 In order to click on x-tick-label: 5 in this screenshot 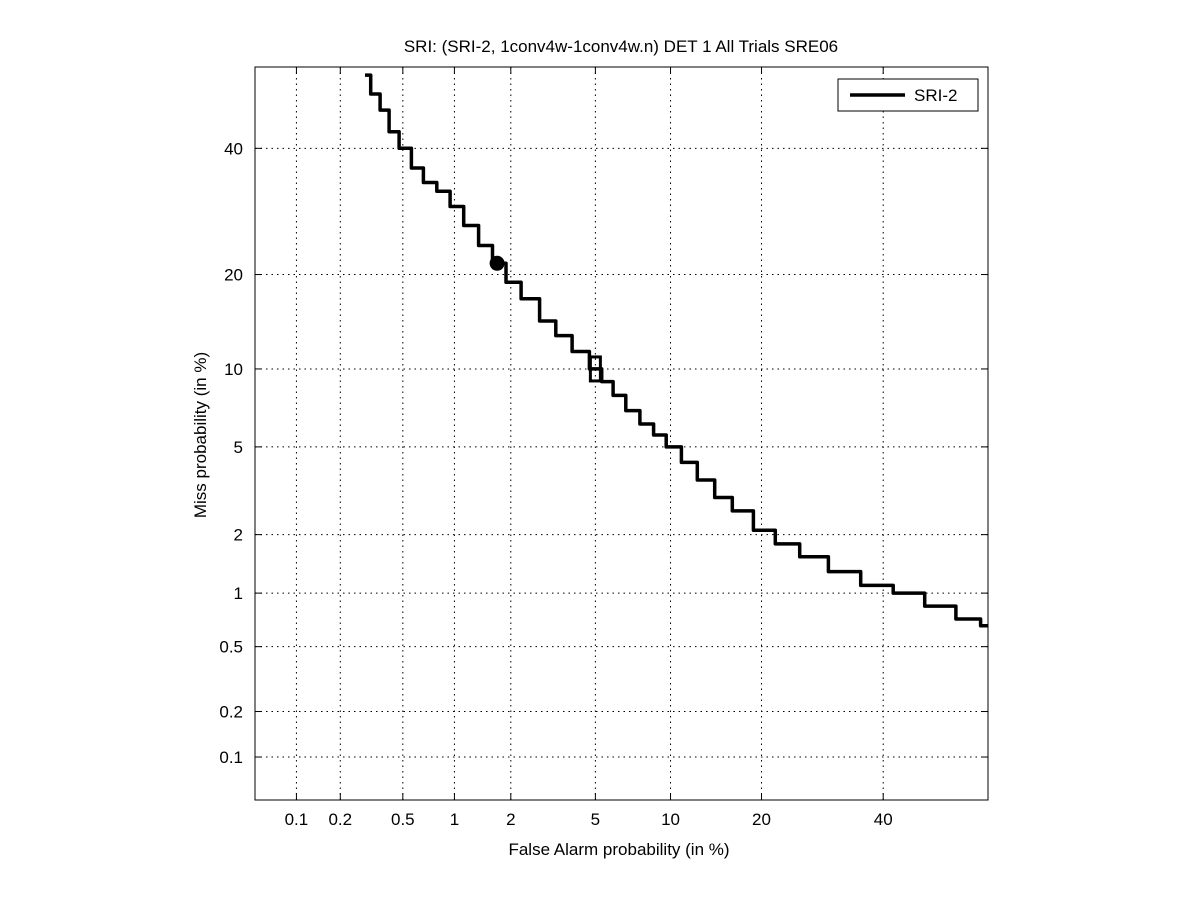, I will do `click(595, 819)`.